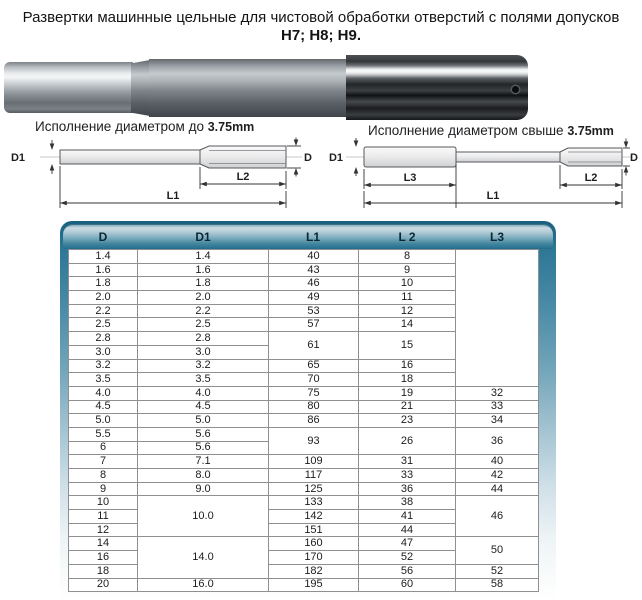 This screenshot has height=600, width=642. I want to click on table-header-bar: D D1 L1 L 2 L3, so click(308, 236).